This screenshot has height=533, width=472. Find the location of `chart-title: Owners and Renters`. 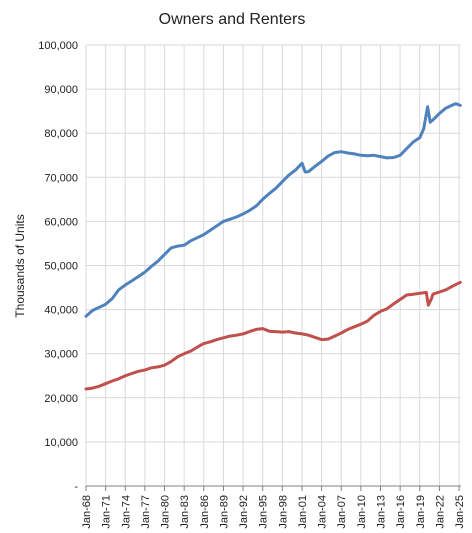

chart-title: Owners and Renters is located at coordinates (232, 19).